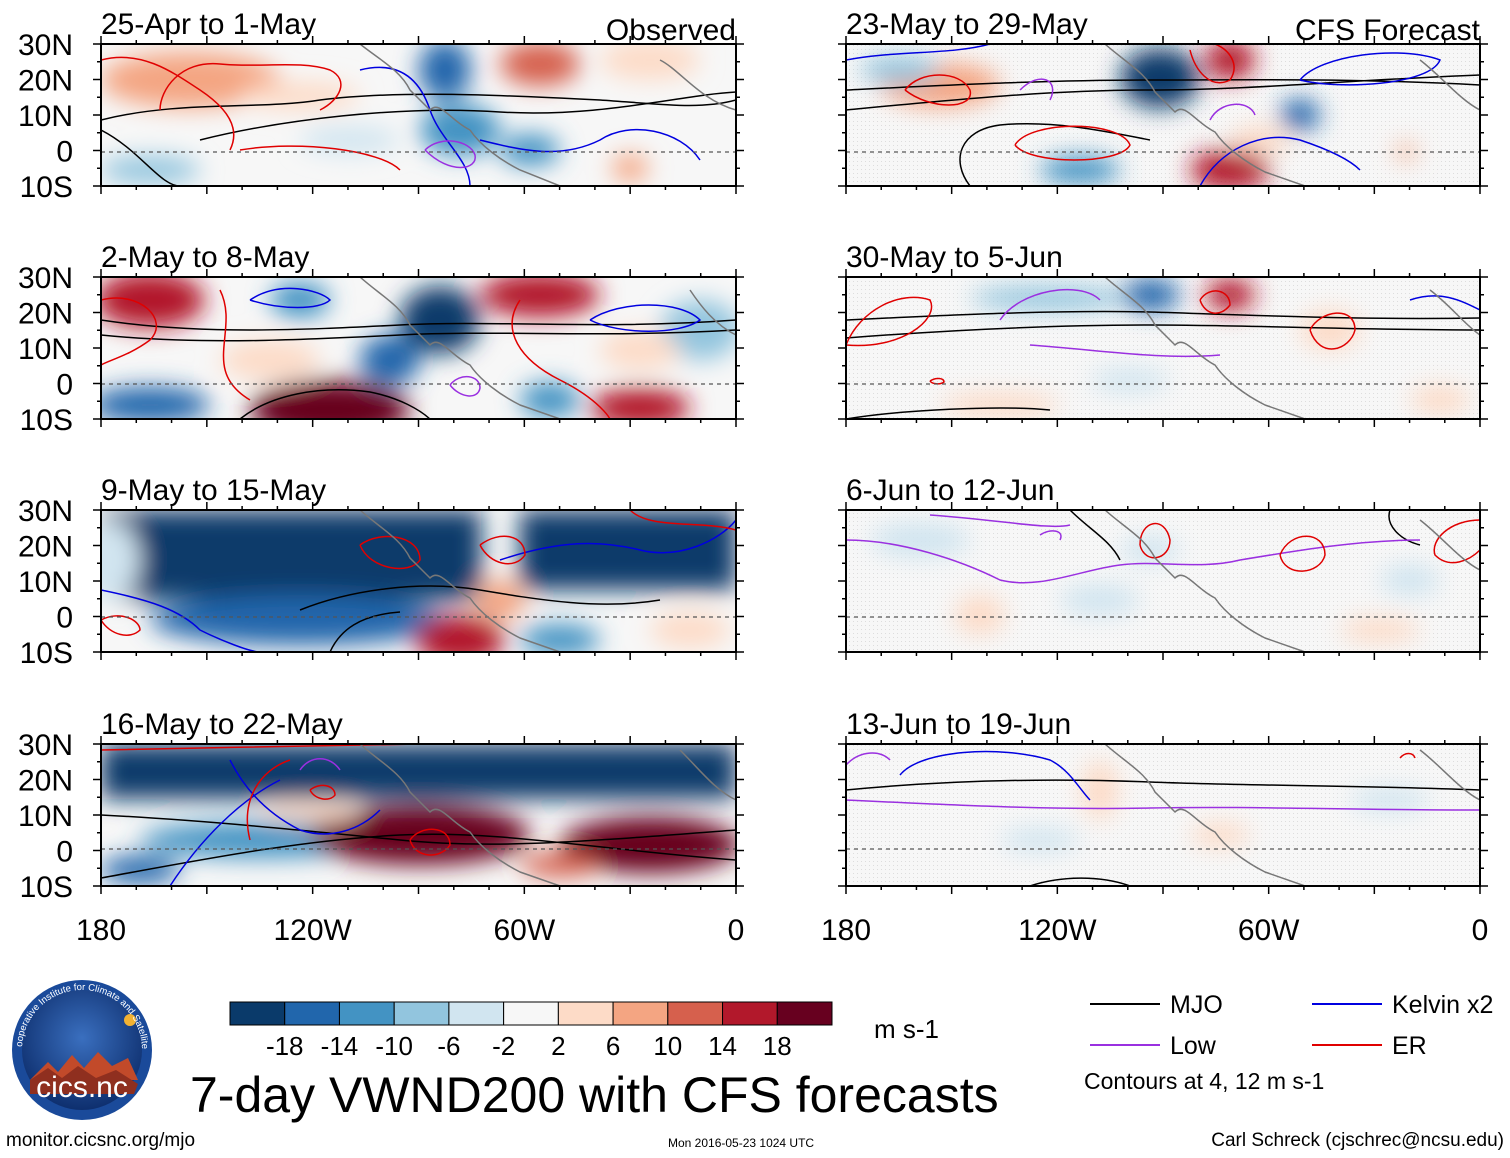 This screenshot has height=1158, width=1510. I want to click on colorbar-tick-label: -6, so click(448, 1046).